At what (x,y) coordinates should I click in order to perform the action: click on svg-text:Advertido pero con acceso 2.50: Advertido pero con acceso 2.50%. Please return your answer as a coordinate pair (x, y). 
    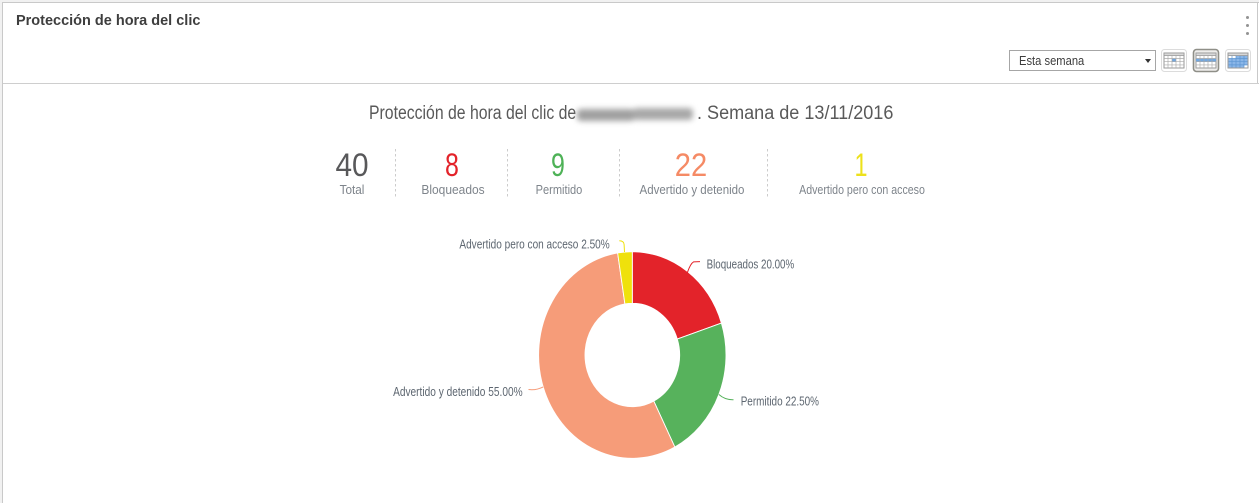
    Looking at the image, I should click on (534, 243).